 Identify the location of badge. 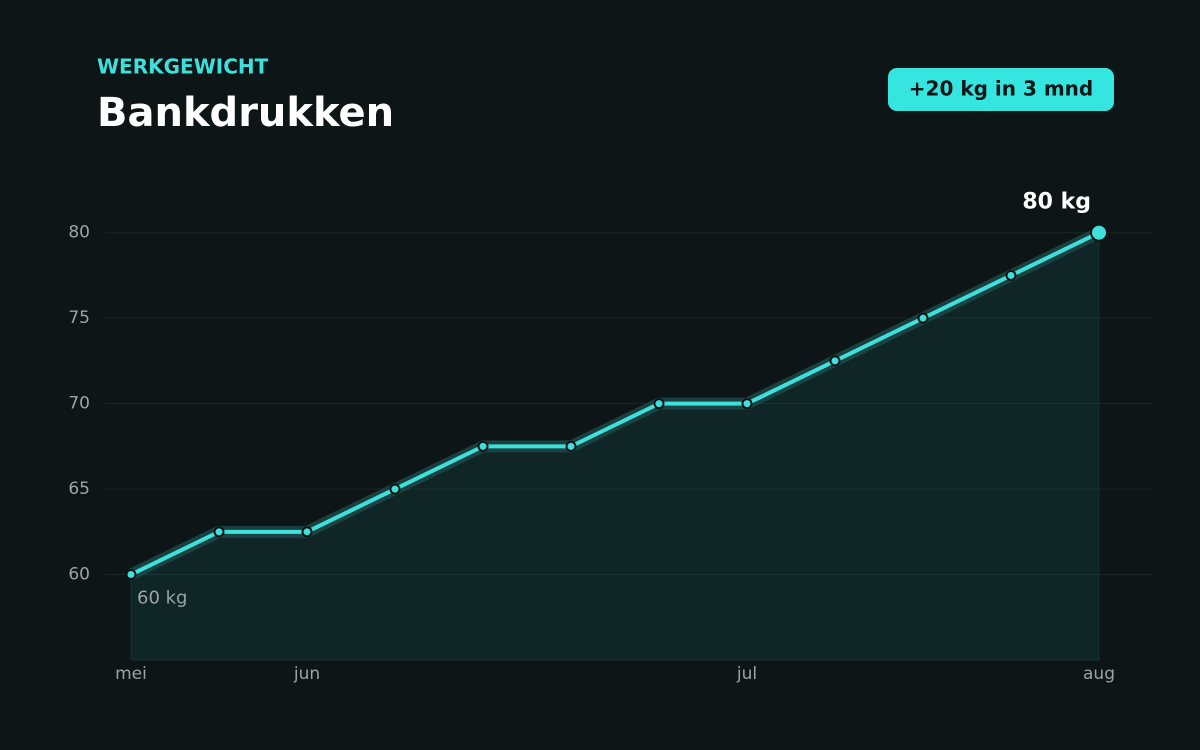
(1001, 89).